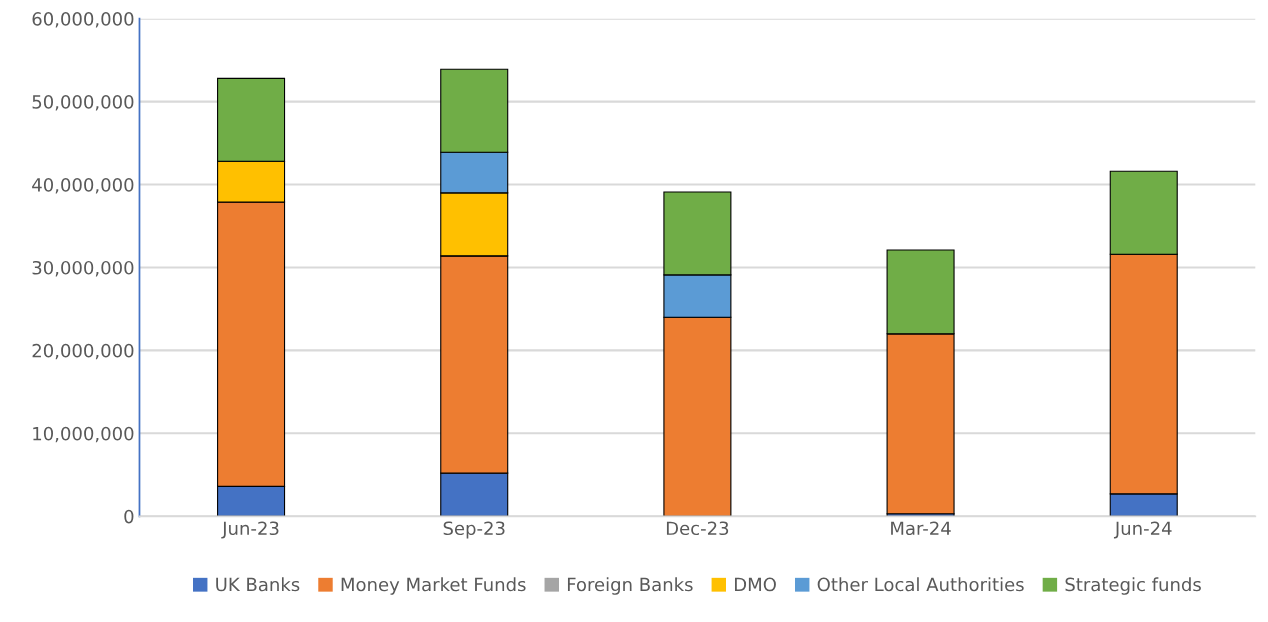 The height and width of the screenshot is (622, 1268). Describe the element at coordinates (433, 586) in the screenshot. I see `legend-label: Money Market Funds` at that location.